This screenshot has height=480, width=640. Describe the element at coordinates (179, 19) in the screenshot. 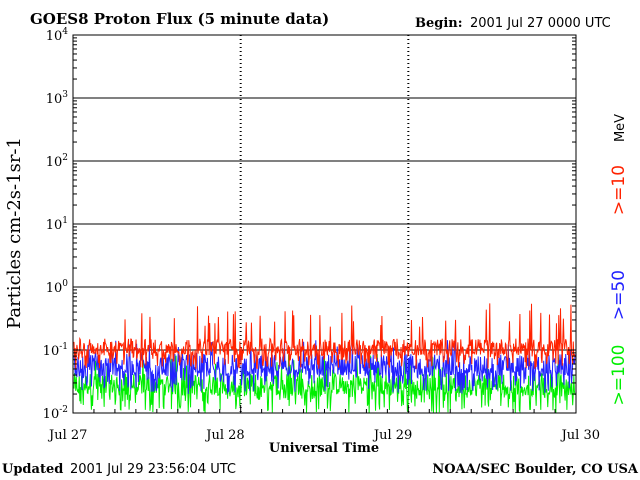

I see `chart-title: GOES8 Proton Flux (5 minute data)` at that location.